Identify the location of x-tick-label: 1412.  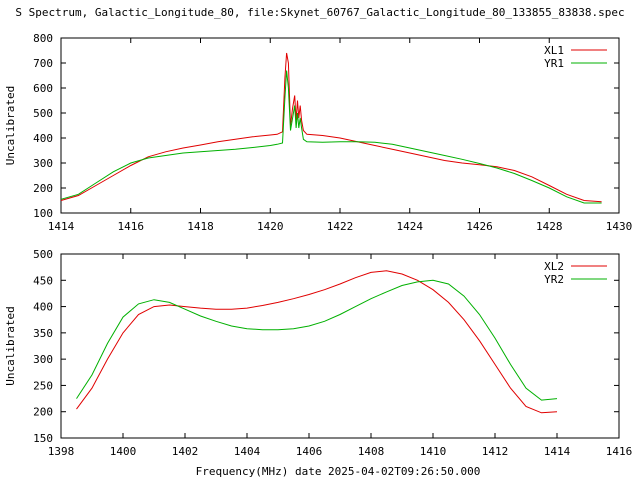
(495, 451).